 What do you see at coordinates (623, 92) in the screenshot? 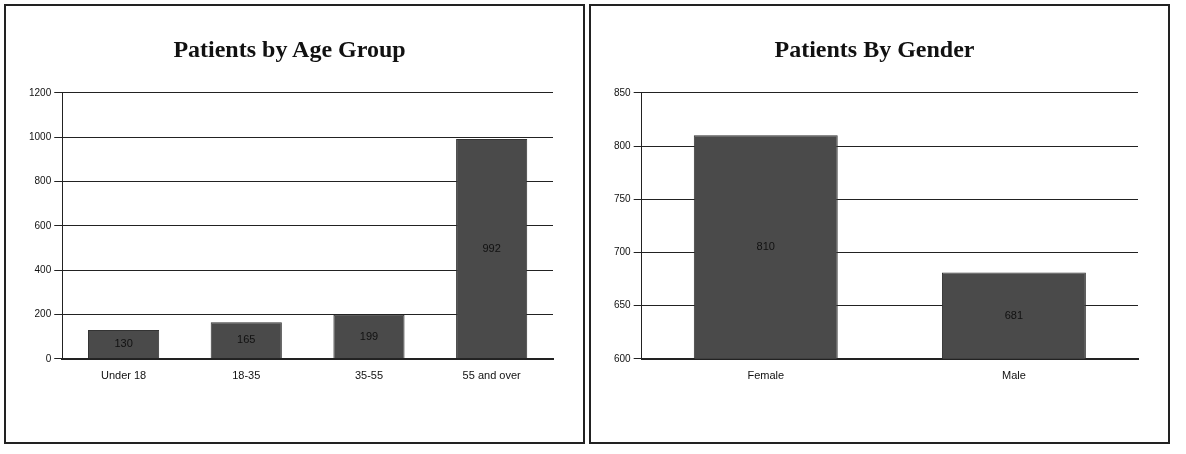
I see `y-tick-label: 850` at bounding box center [623, 92].